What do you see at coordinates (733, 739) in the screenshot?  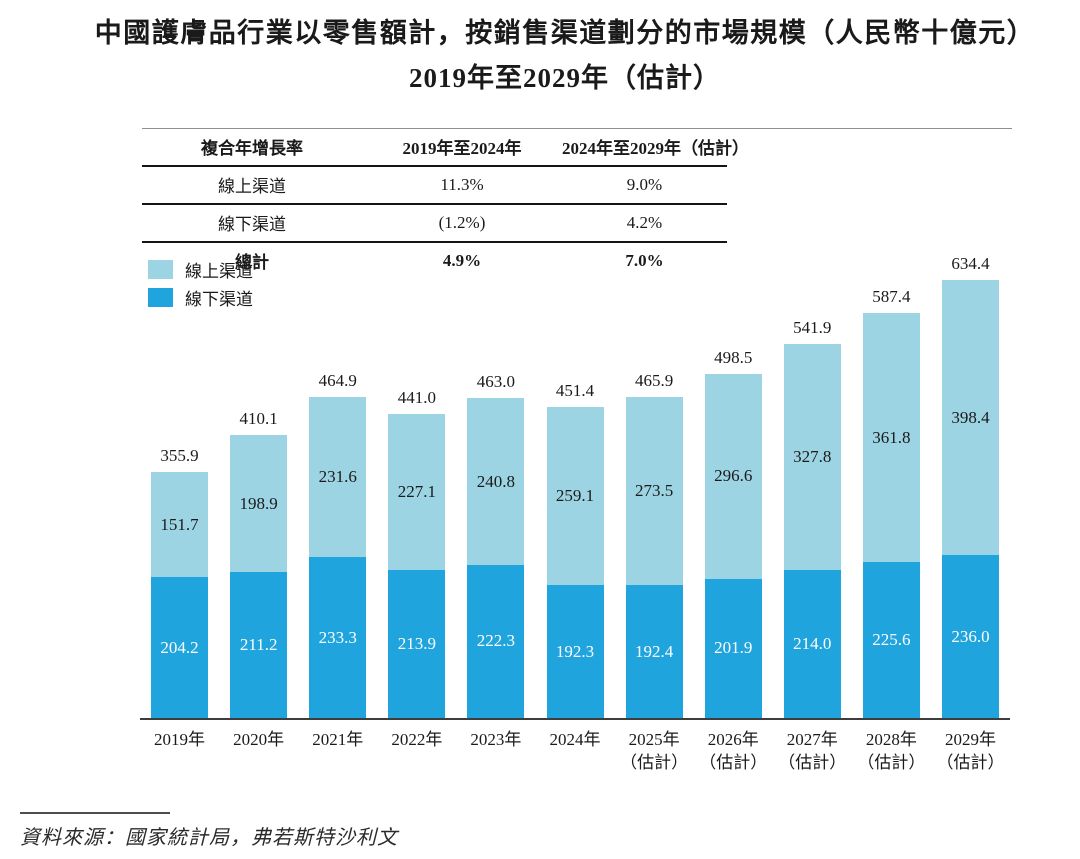 I see `x-tick-year: 2026年` at bounding box center [733, 739].